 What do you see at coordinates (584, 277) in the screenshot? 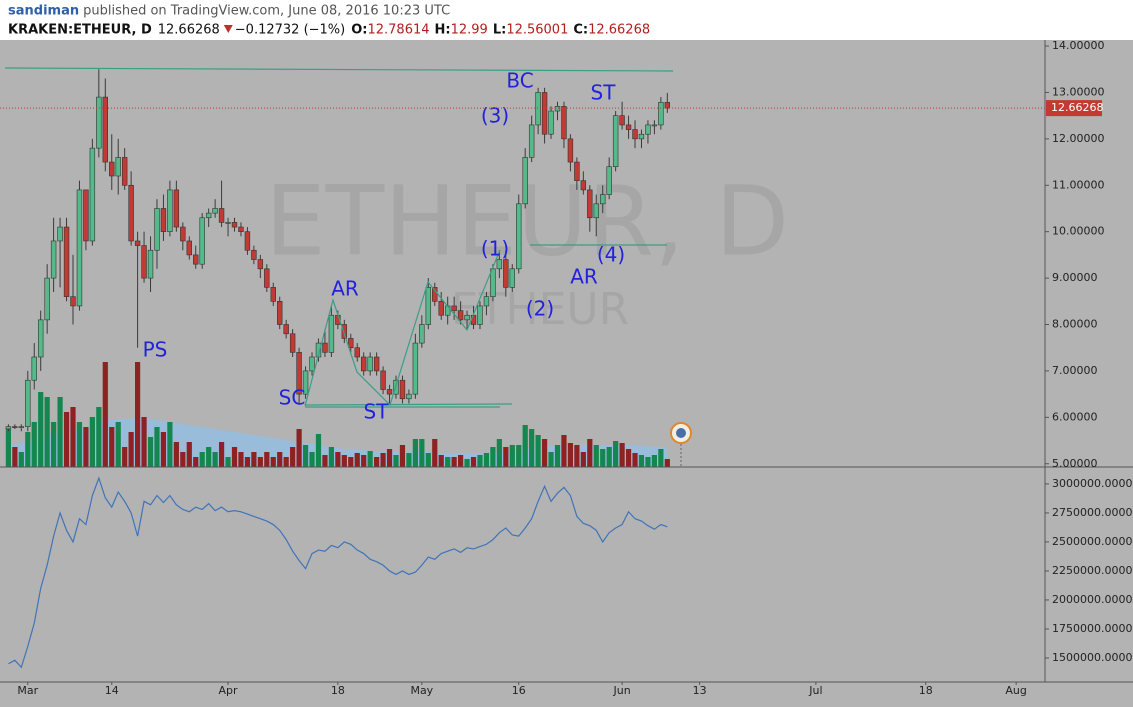
I see `annotation: AR` at bounding box center [584, 277].